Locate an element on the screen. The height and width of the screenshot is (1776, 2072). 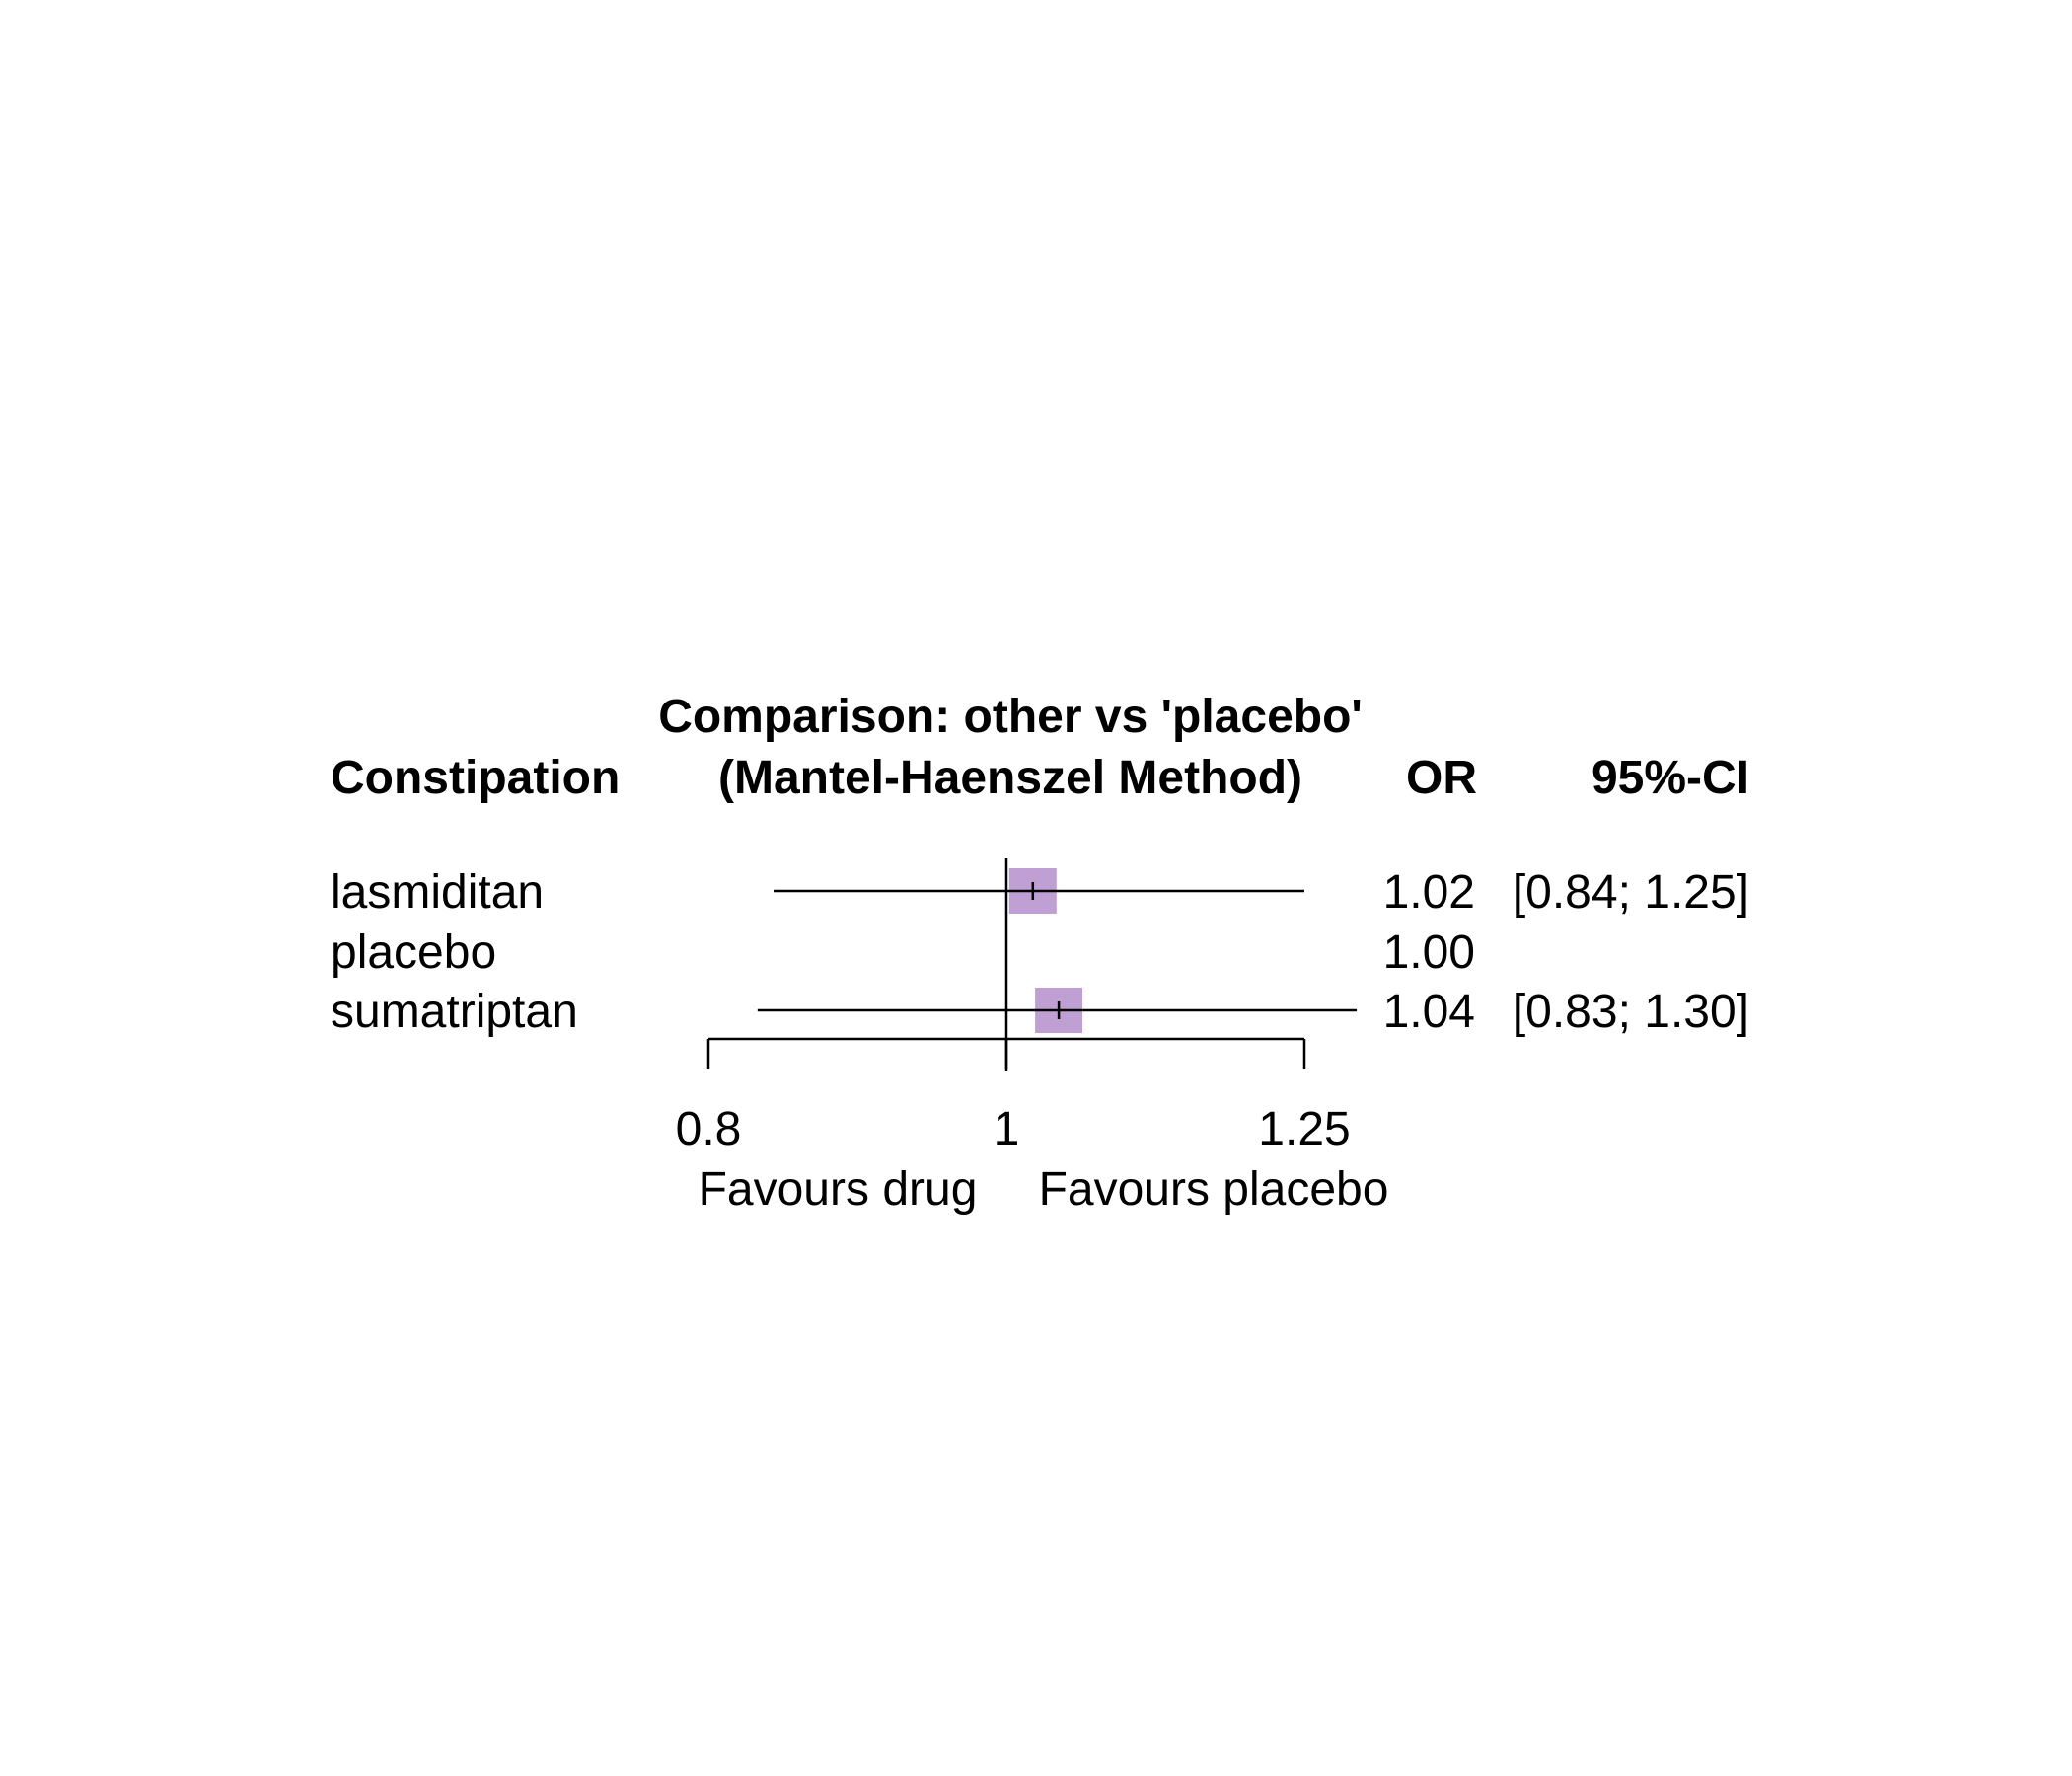
ci-value: [0.83; 1.30] is located at coordinates (1631, 1012).